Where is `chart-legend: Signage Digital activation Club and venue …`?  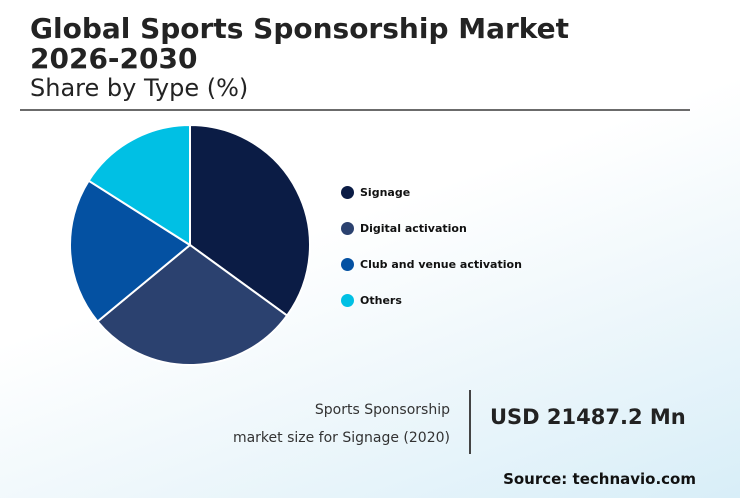
chart-legend: Signage Digital activation Club and venue … is located at coordinates (431, 246).